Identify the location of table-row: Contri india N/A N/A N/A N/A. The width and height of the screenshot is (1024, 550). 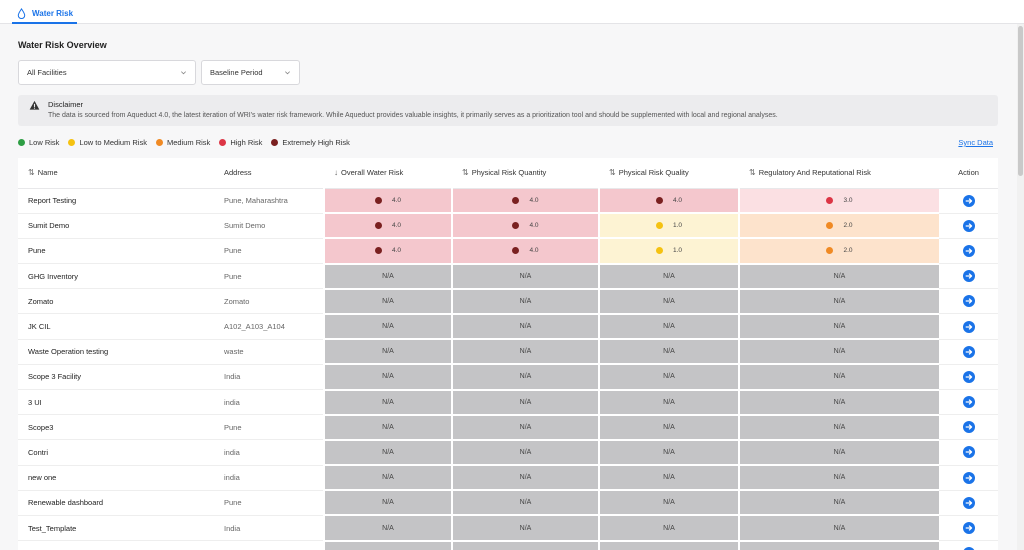
(508, 453).